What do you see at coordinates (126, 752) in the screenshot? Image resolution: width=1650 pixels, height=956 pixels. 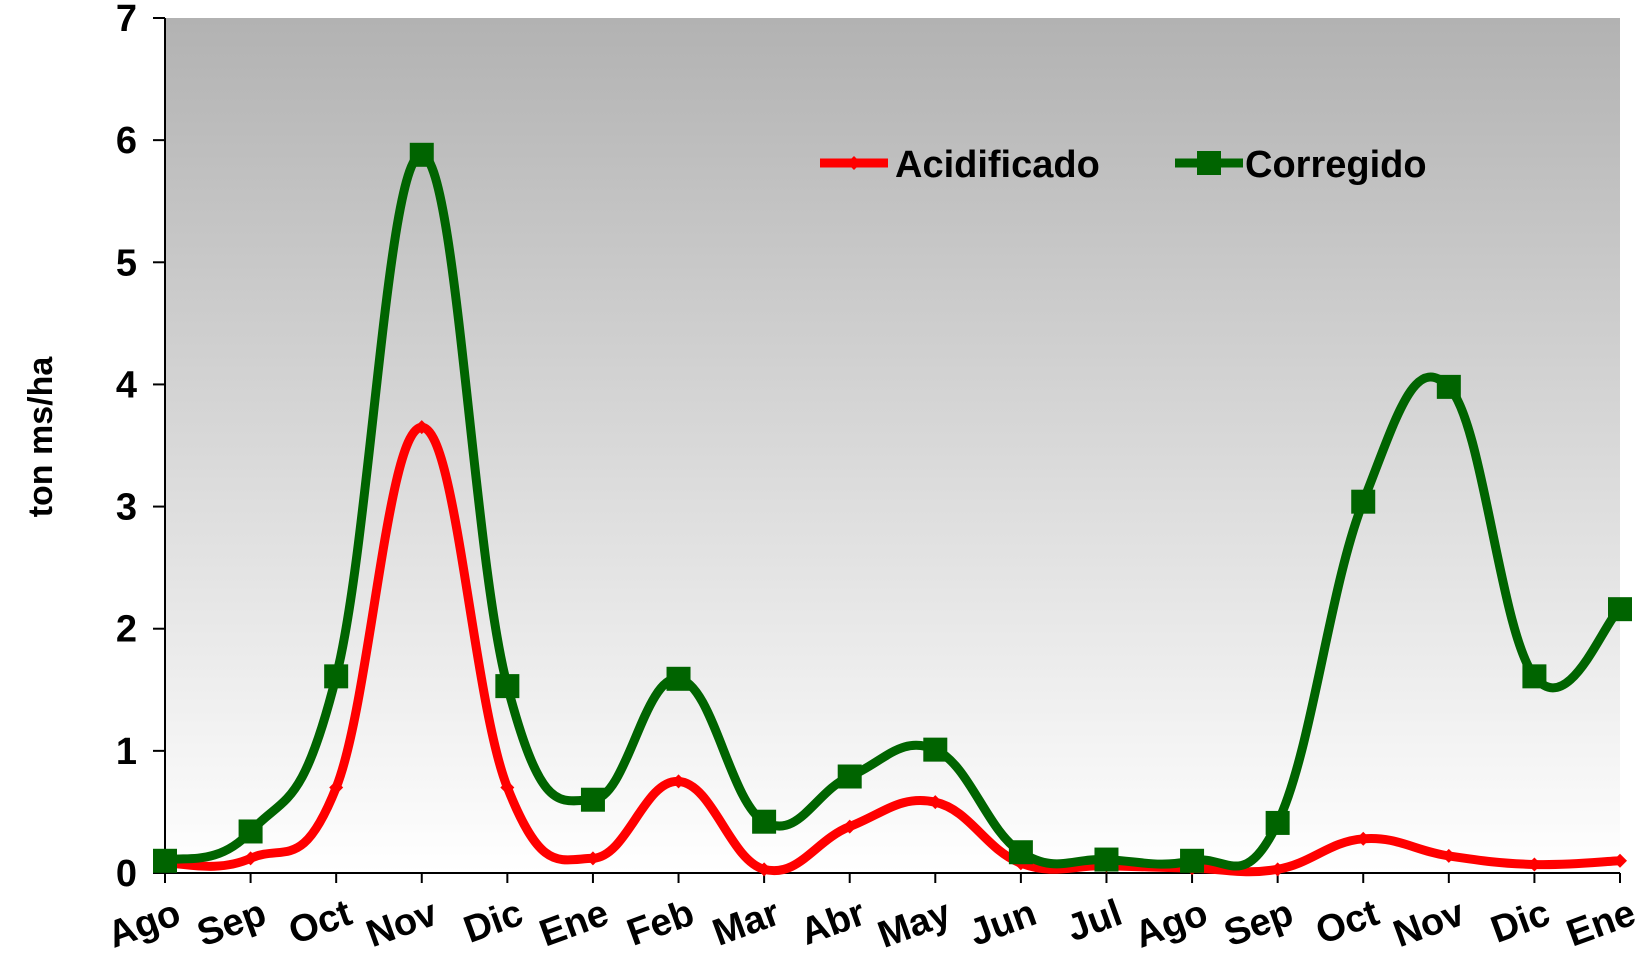 I see `y-tick-label: 1` at bounding box center [126, 752].